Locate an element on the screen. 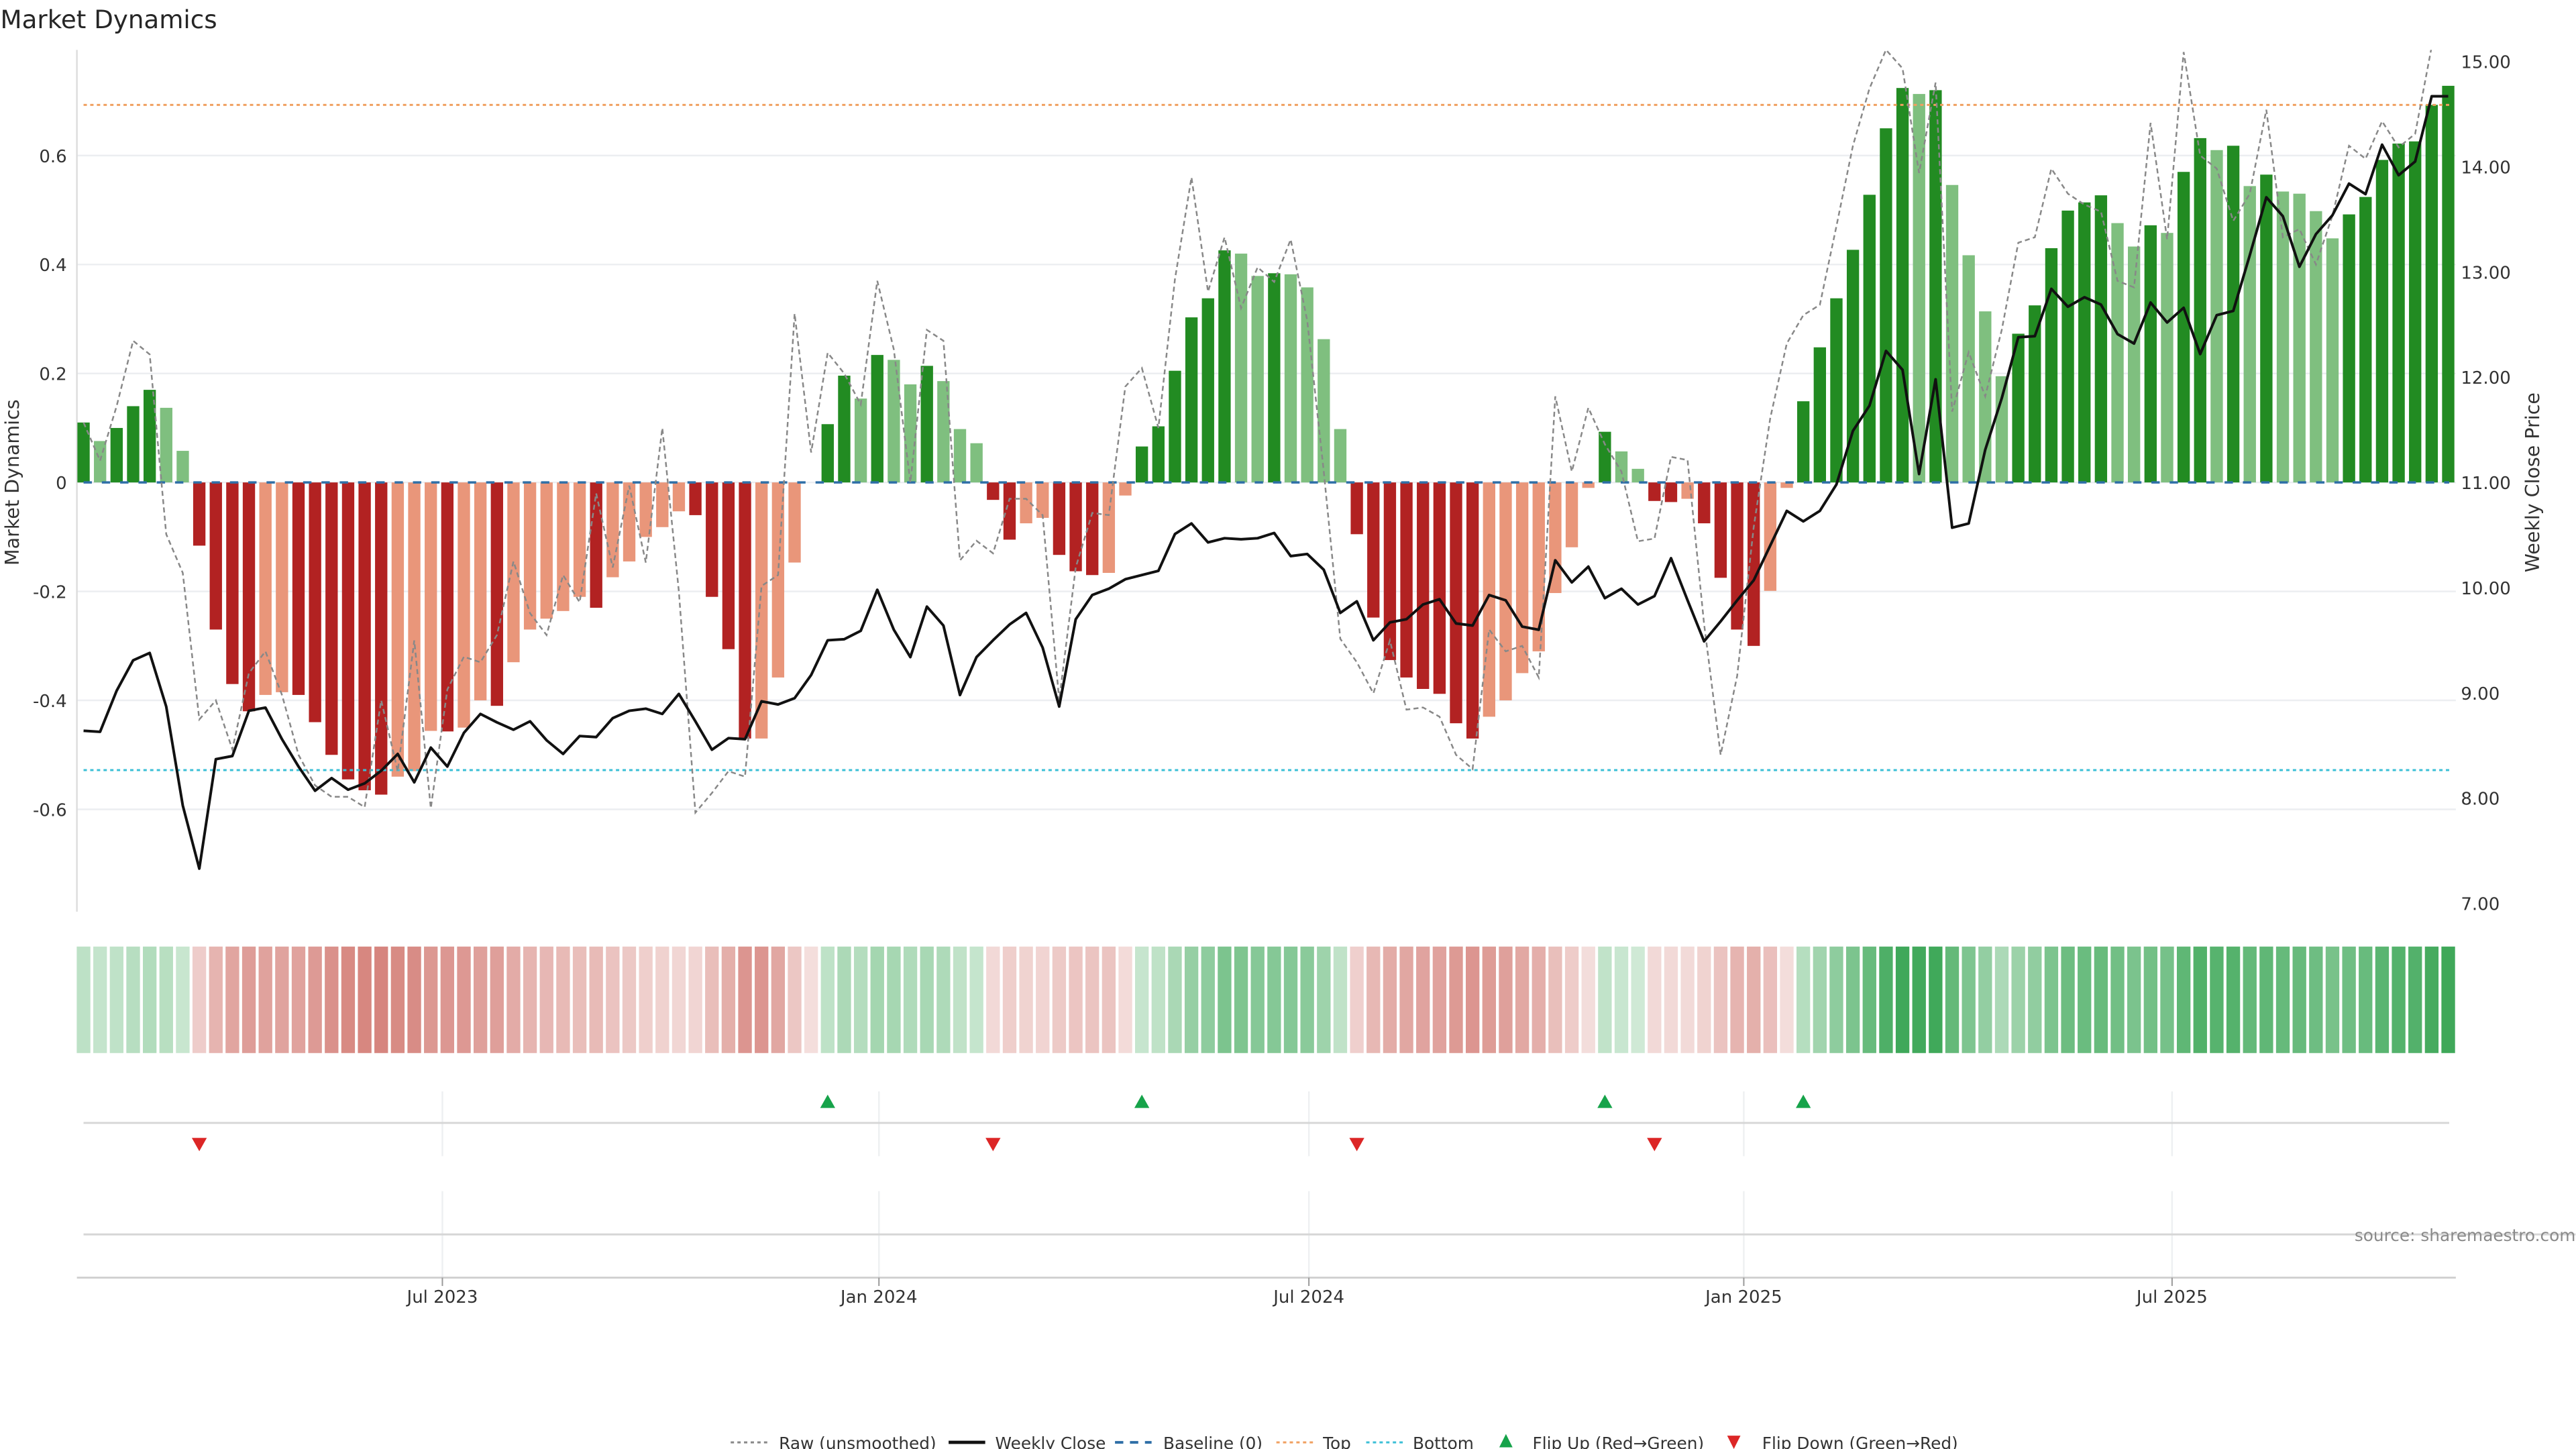 This screenshot has height=1449, width=2576. left-tick-label: -0.6 is located at coordinates (50, 810).